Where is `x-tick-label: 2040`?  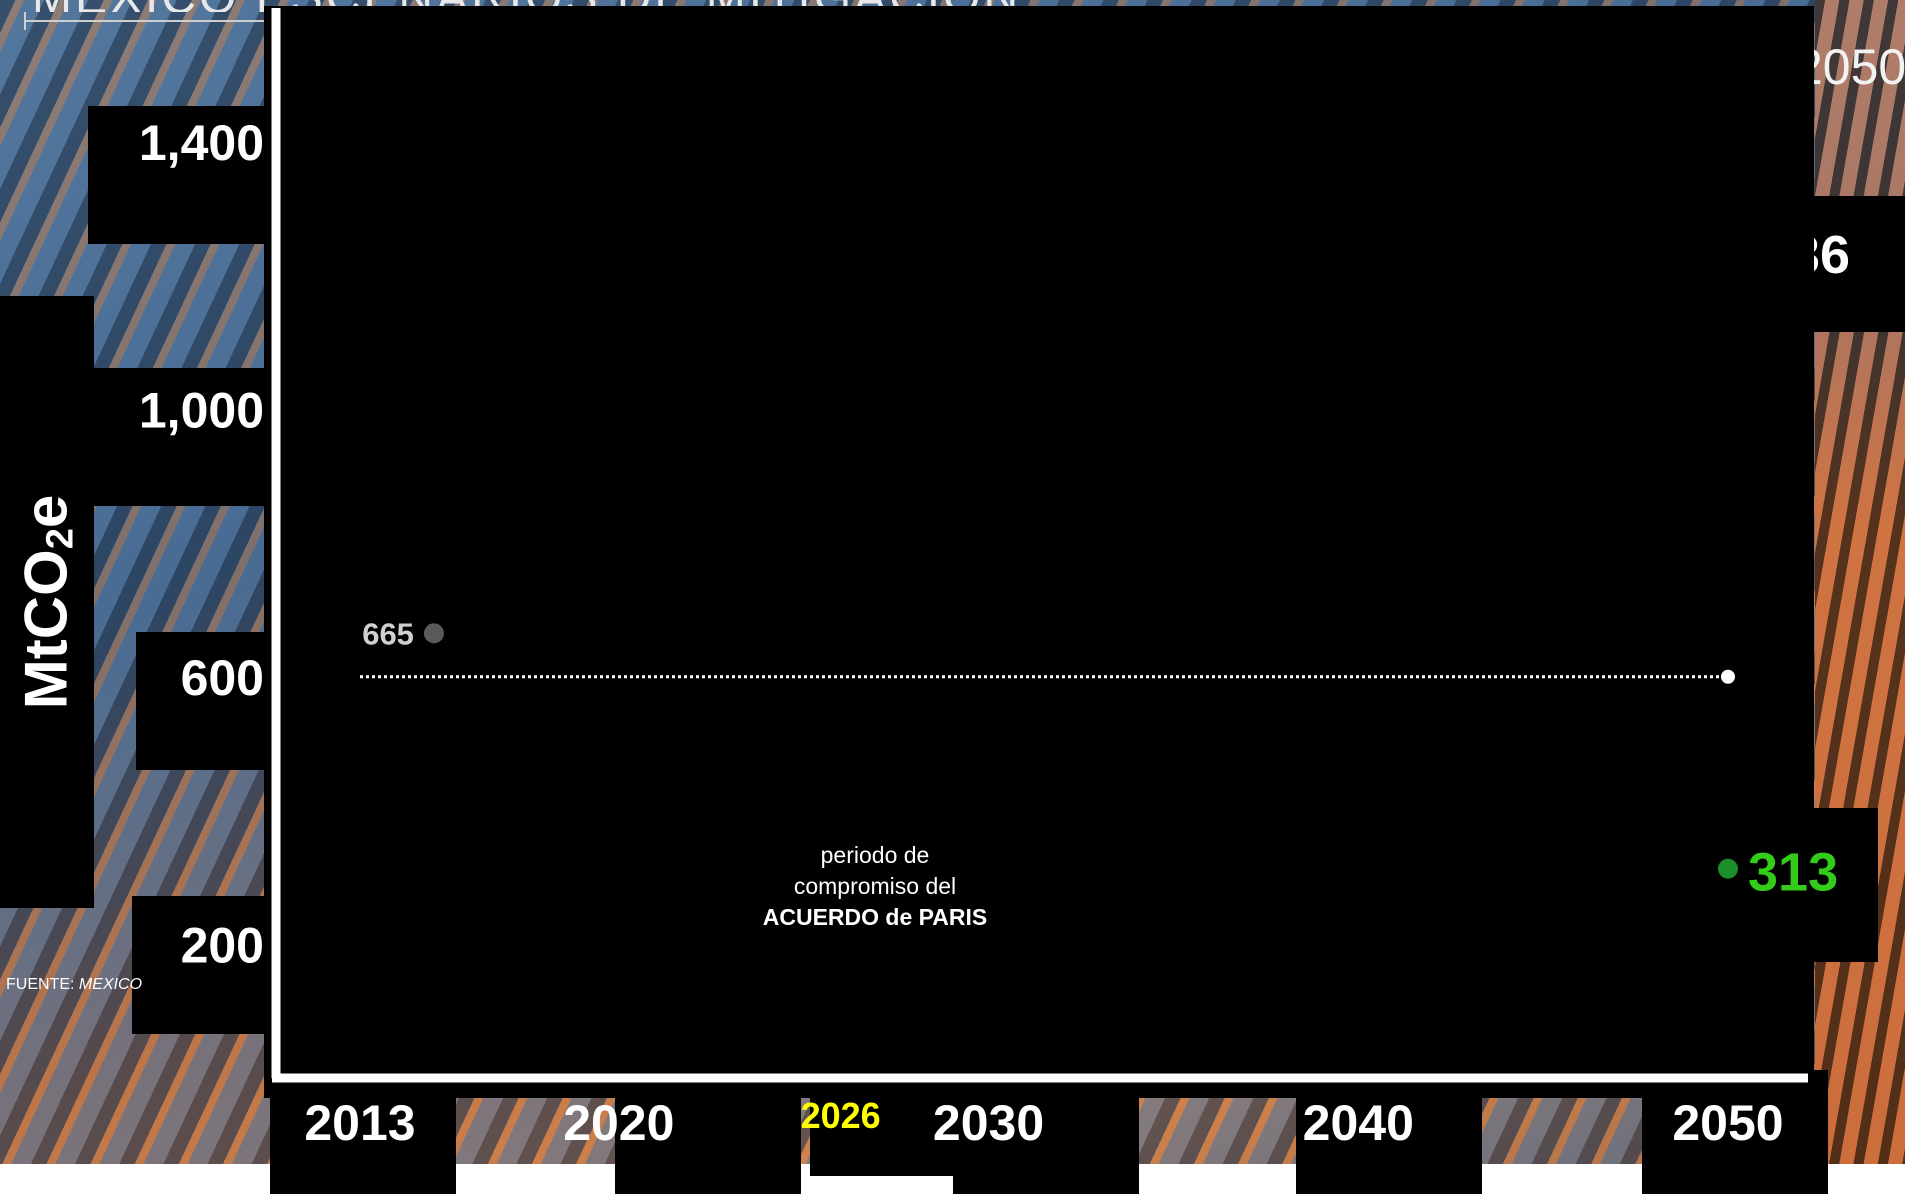 x-tick-label: 2040 is located at coordinates (1358, 1123).